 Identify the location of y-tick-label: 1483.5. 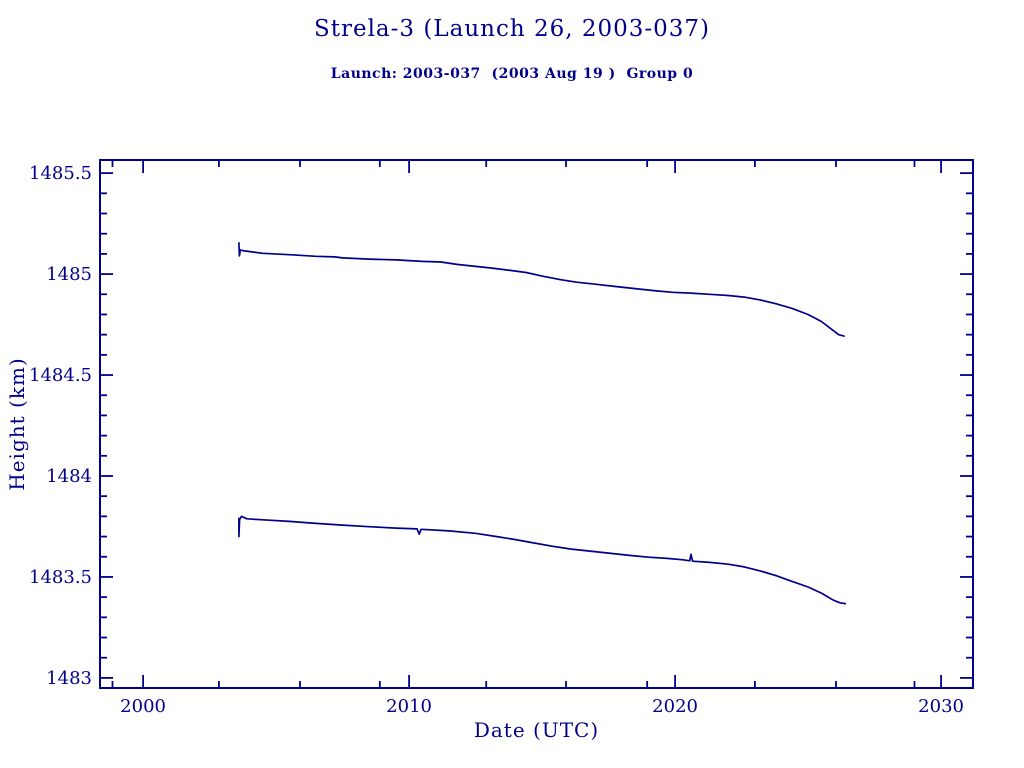
(60, 577).